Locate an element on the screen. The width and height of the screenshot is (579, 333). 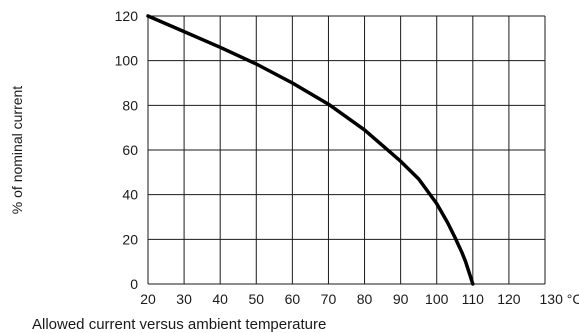
y-axis-label: % of nominal current is located at coordinates (17, 150).